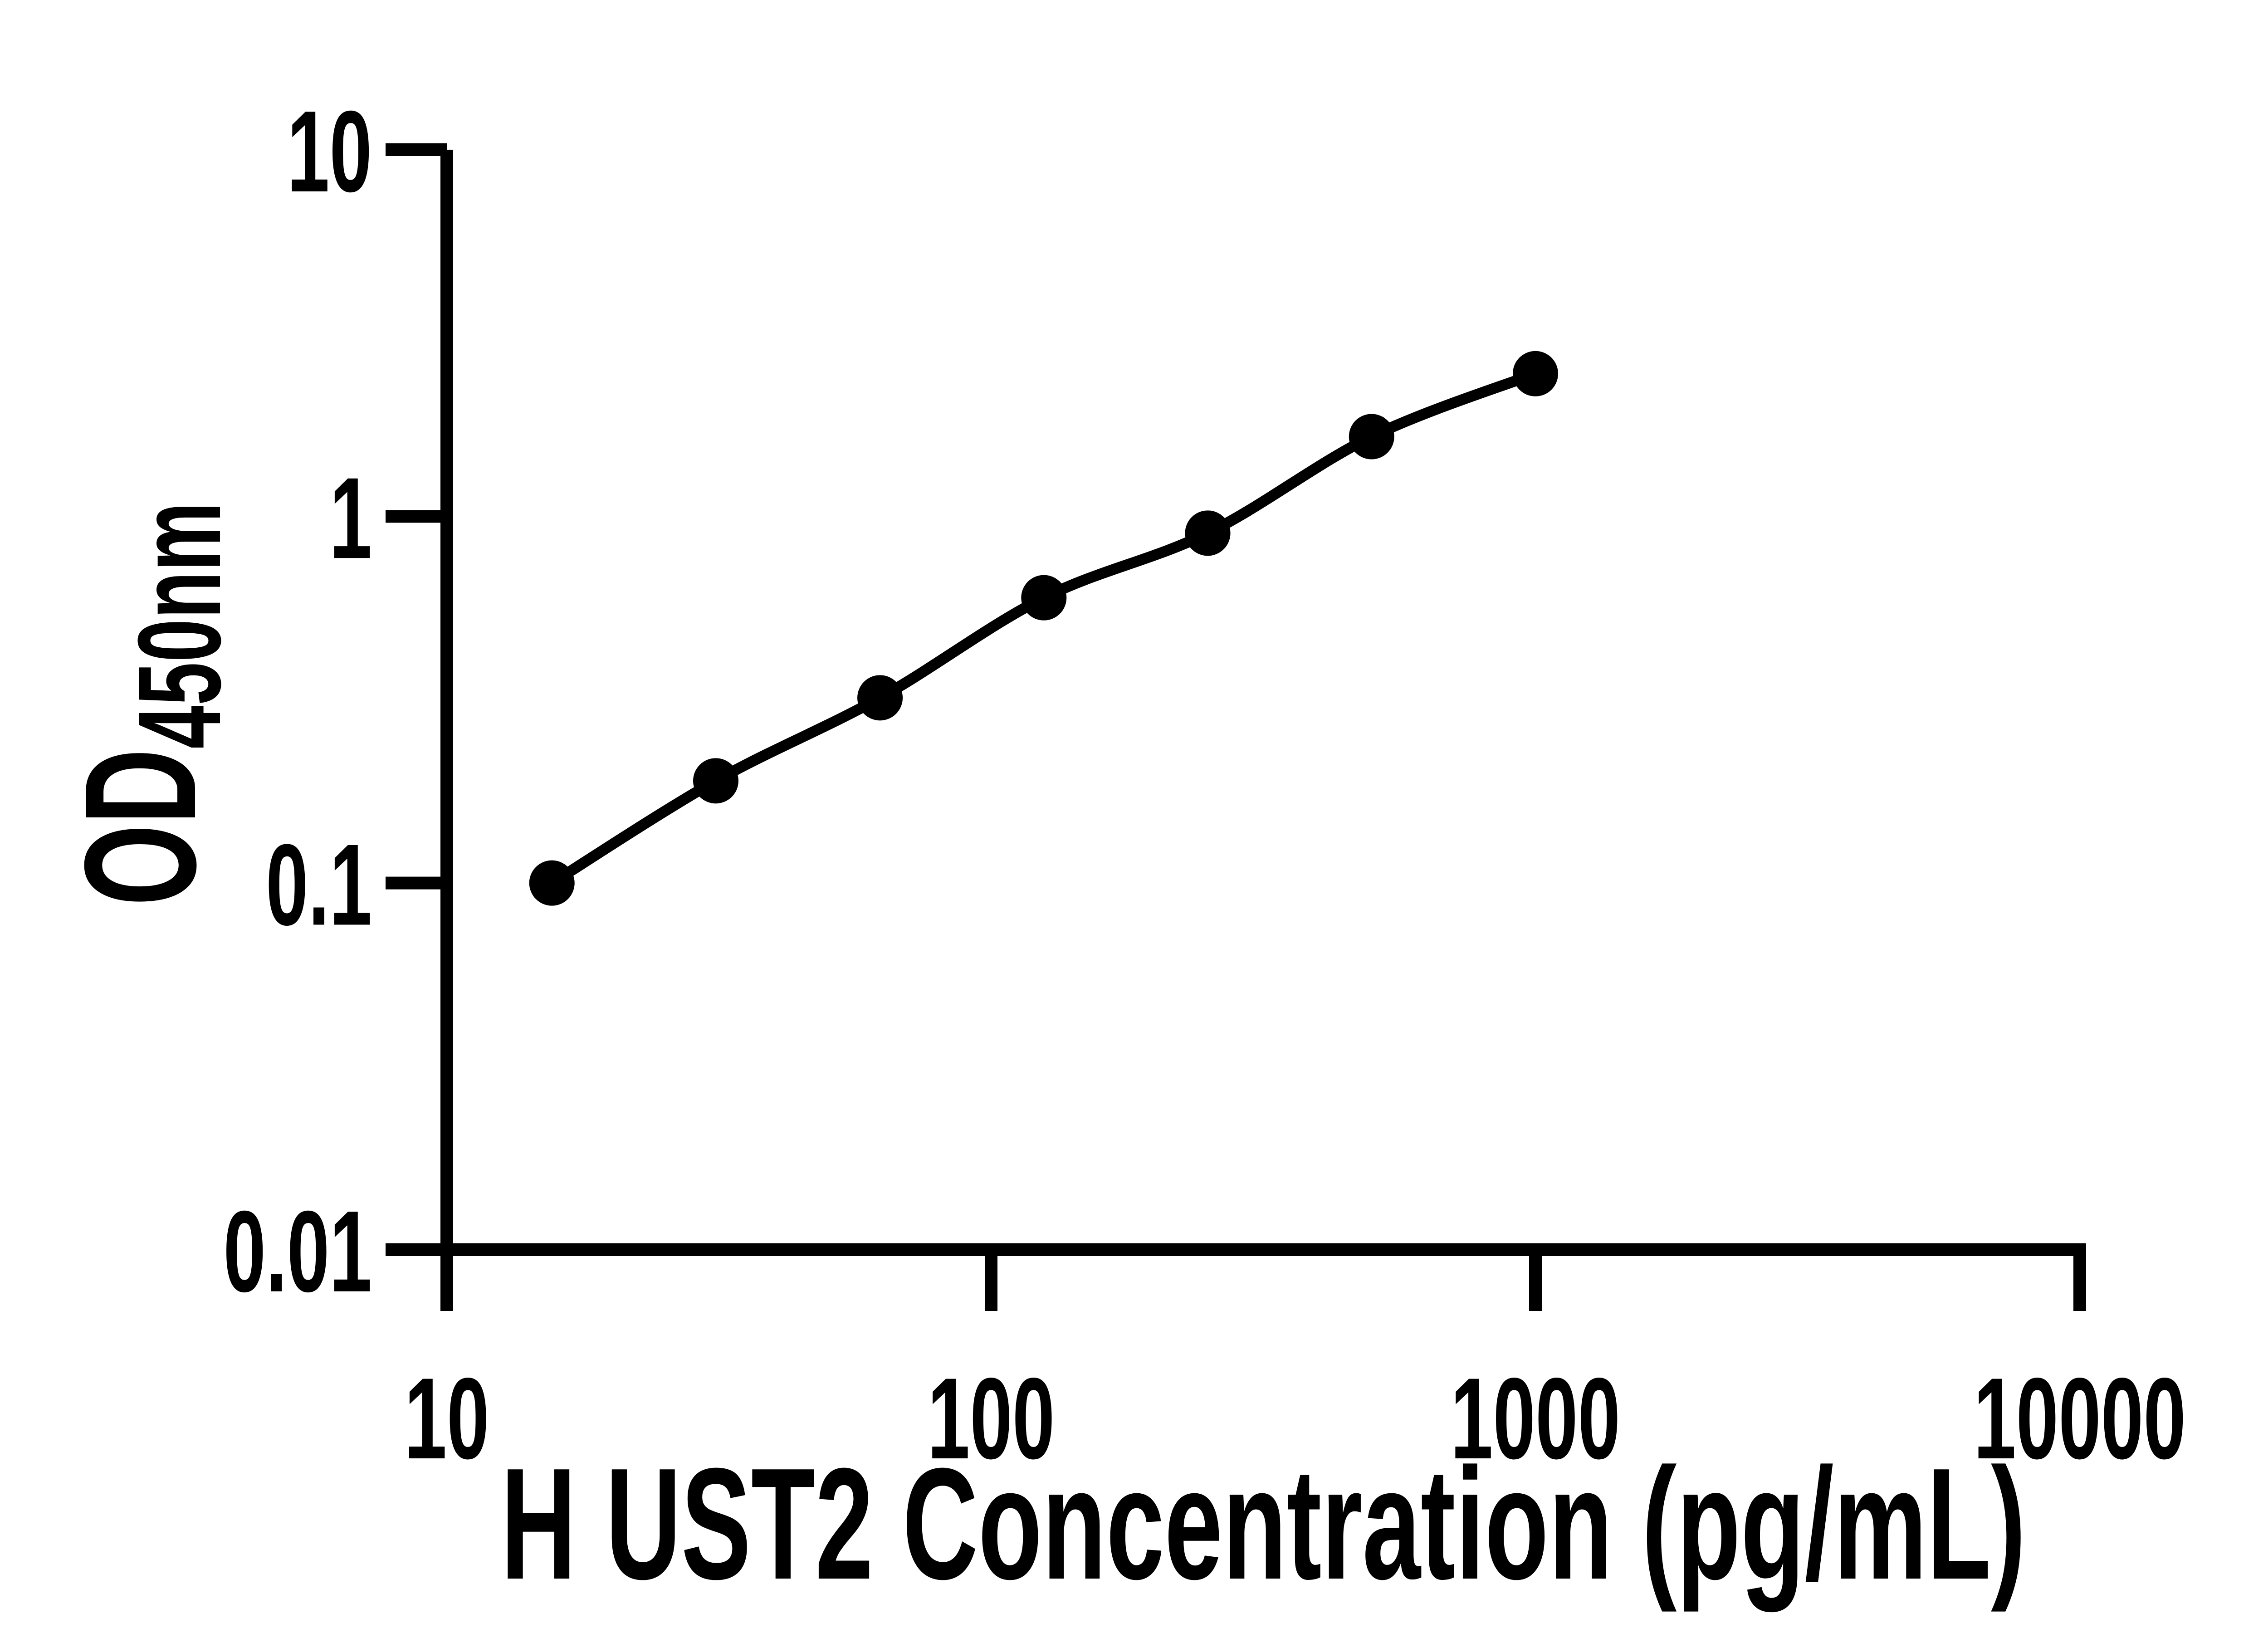 The image size is (2268, 1633). What do you see at coordinates (298, 1251) in the screenshot?
I see `y-tick-label: 0.01` at bounding box center [298, 1251].